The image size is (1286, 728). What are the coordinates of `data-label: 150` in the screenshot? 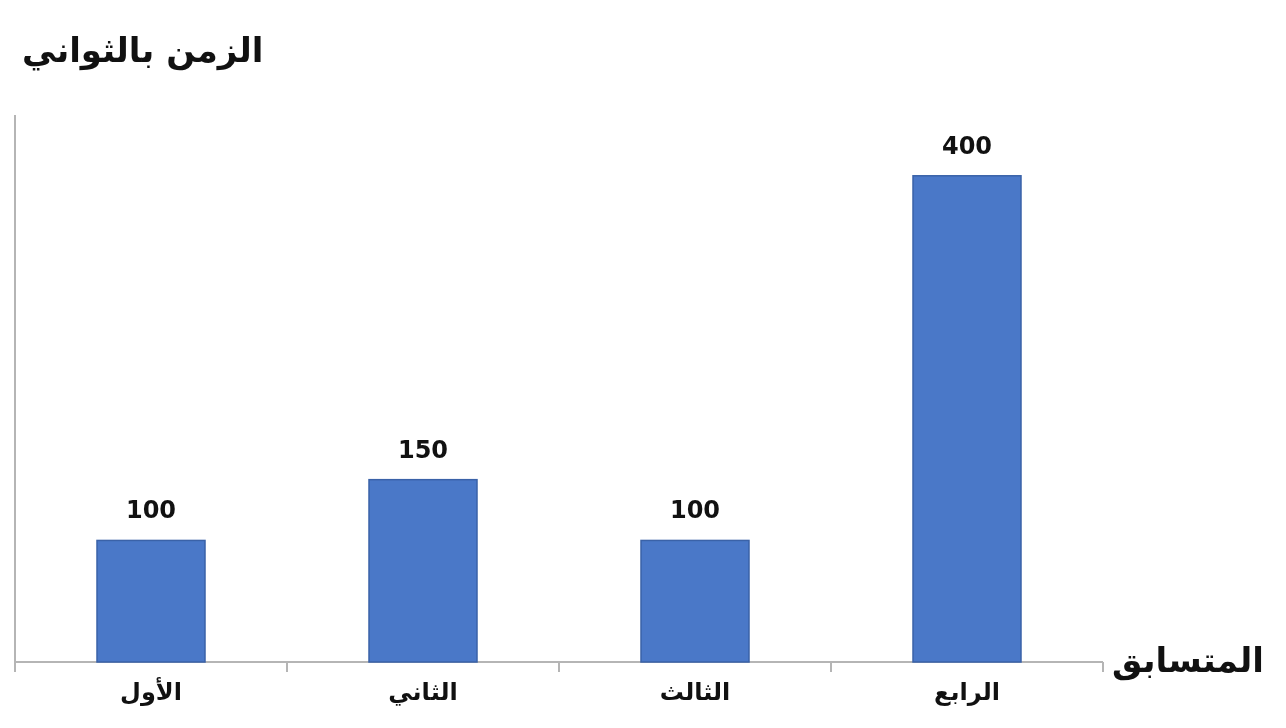 It's located at (423, 449).